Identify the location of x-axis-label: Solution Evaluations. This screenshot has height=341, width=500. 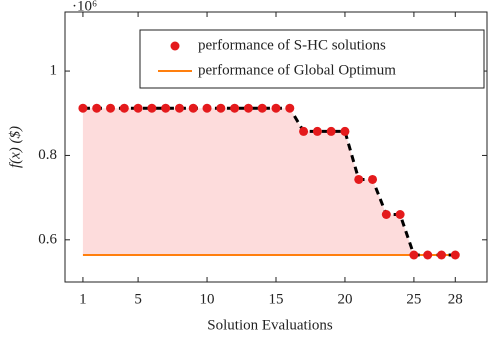
(270, 325).